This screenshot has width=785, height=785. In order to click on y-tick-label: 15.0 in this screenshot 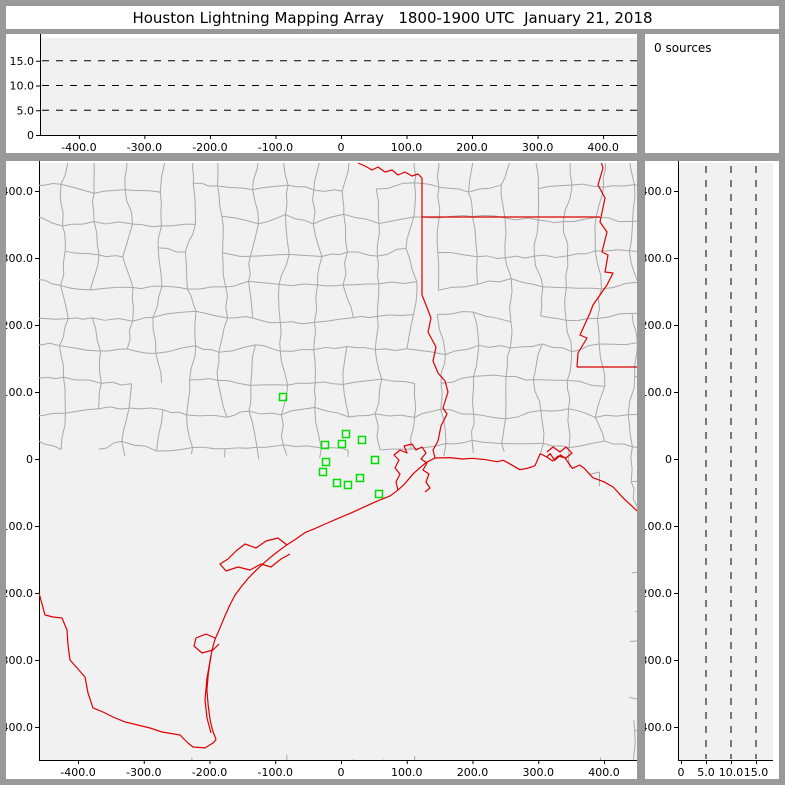, I will do `click(22, 61)`.